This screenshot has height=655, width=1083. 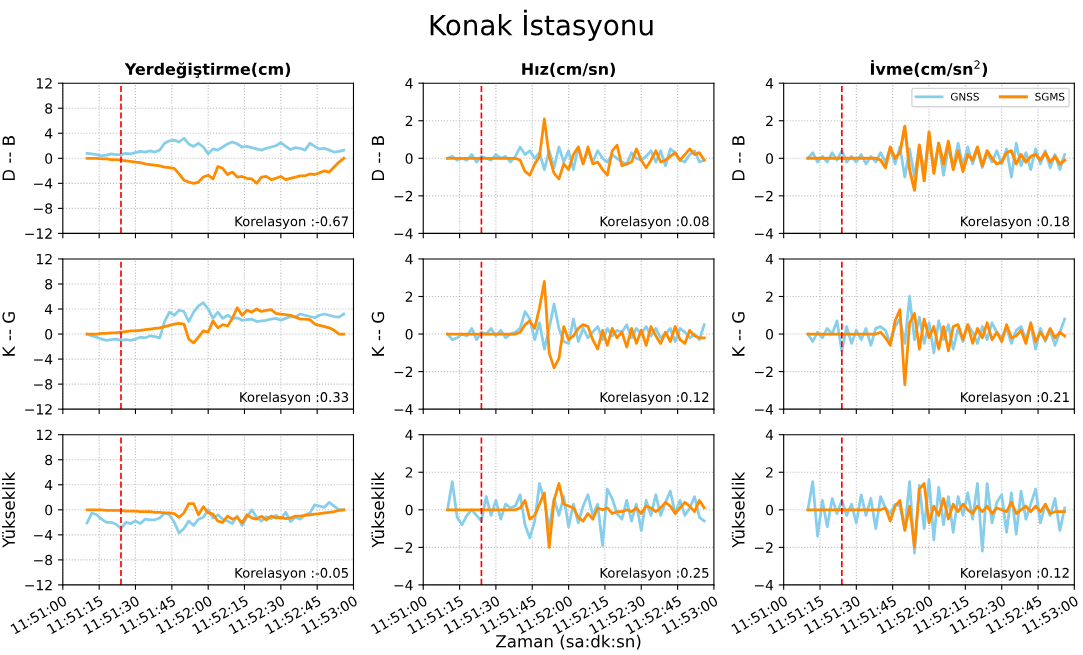 What do you see at coordinates (1015, 398) in the screenshot?
I see `annotation: Korelasyon :0.21` at bounding box center [1015, 398].